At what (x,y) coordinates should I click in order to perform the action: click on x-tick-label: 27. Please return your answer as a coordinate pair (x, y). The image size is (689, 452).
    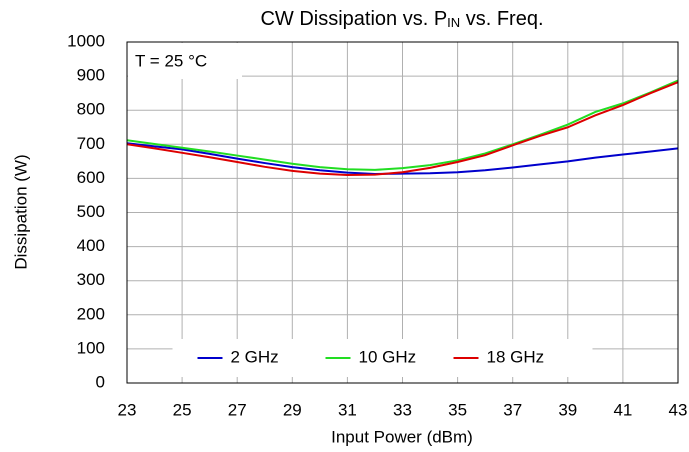
    Looking at the image, I should click on (237, 409).